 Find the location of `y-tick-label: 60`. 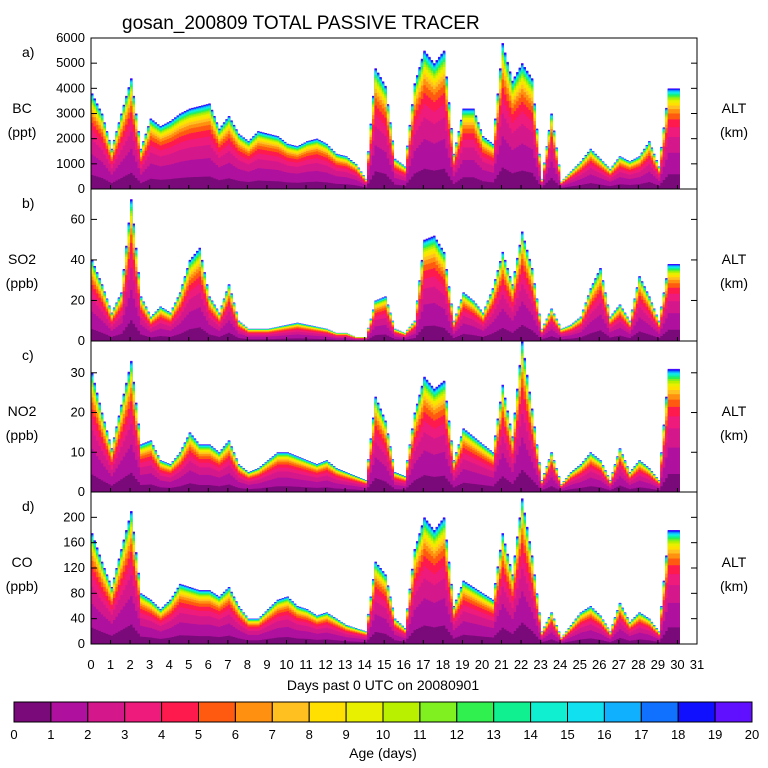

y-tick-label: 60 is located at coordinates (78, 218).